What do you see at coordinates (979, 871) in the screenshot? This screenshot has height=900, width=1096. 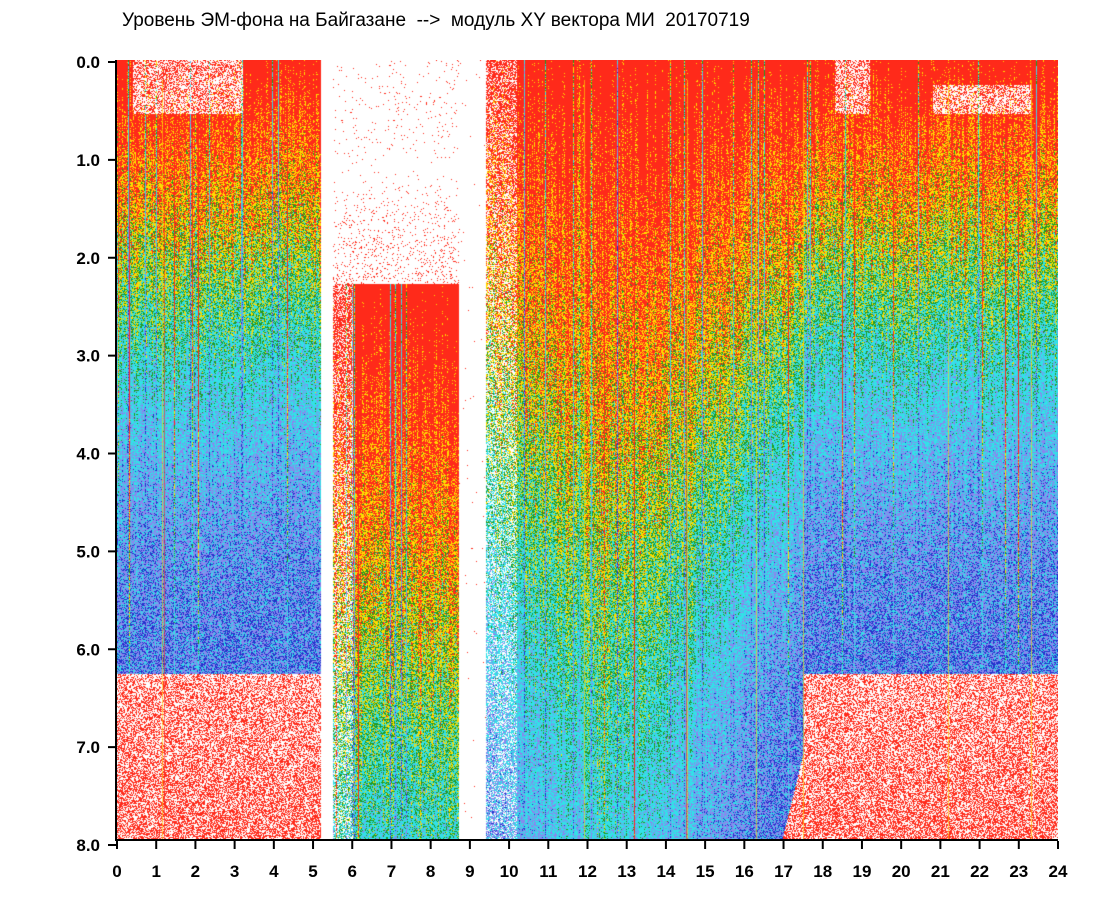 I see `x-tick-label: 22` at bounding box center [979, 871].